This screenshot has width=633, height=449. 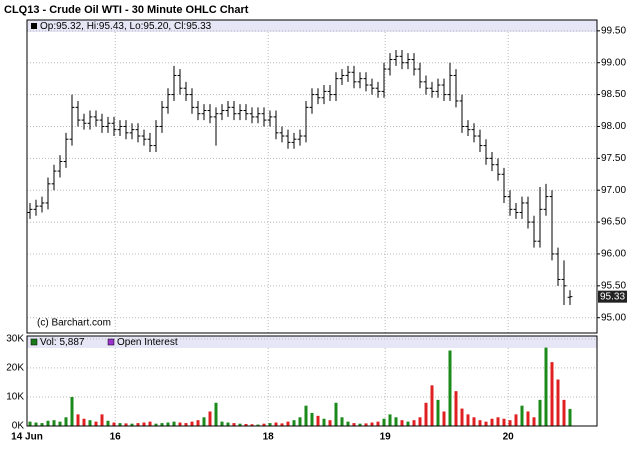 What do you see at coordinates (613, 317) in the screenshot?
I see `y-tick-label: 95.00` at bounding box center [613, 317].